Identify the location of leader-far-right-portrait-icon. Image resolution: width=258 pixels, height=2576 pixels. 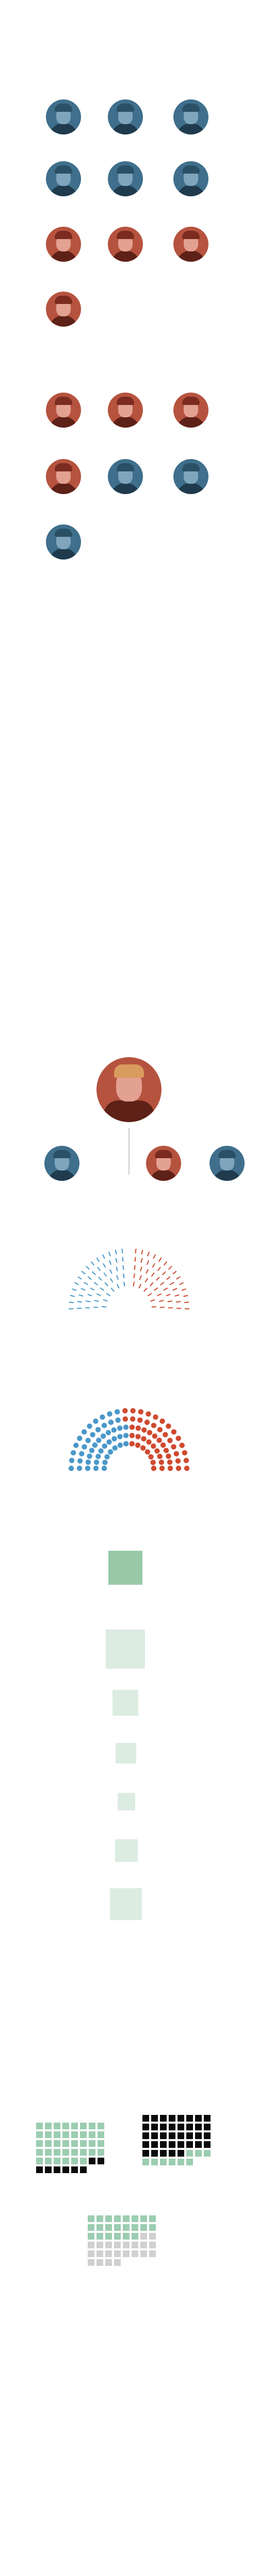
(227, 1163).